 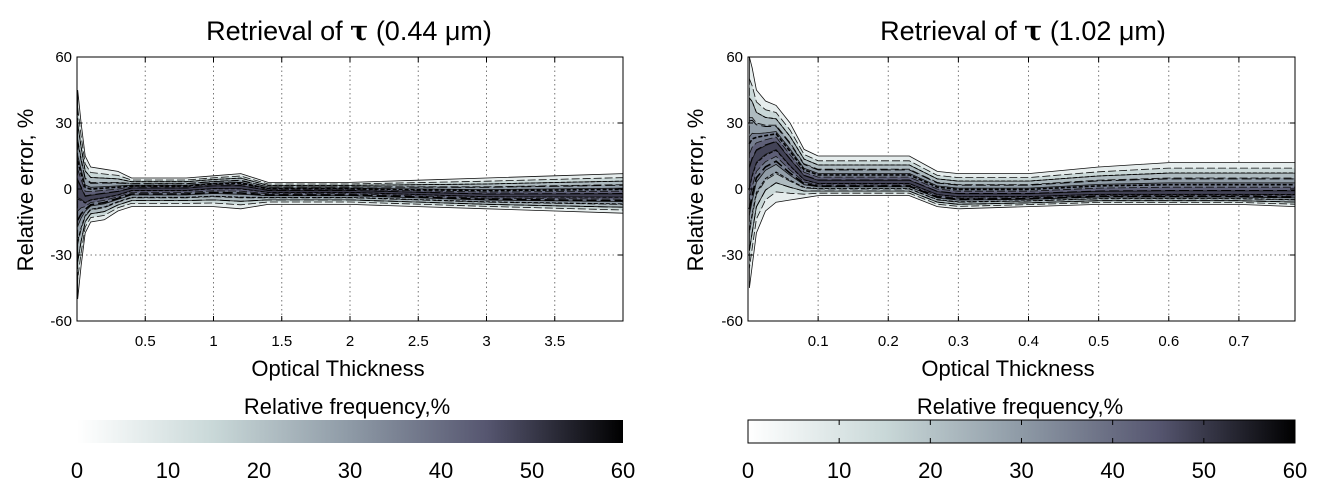 I want to click on chart-right-y-tick-label: 0, so click(x=739, y=189).